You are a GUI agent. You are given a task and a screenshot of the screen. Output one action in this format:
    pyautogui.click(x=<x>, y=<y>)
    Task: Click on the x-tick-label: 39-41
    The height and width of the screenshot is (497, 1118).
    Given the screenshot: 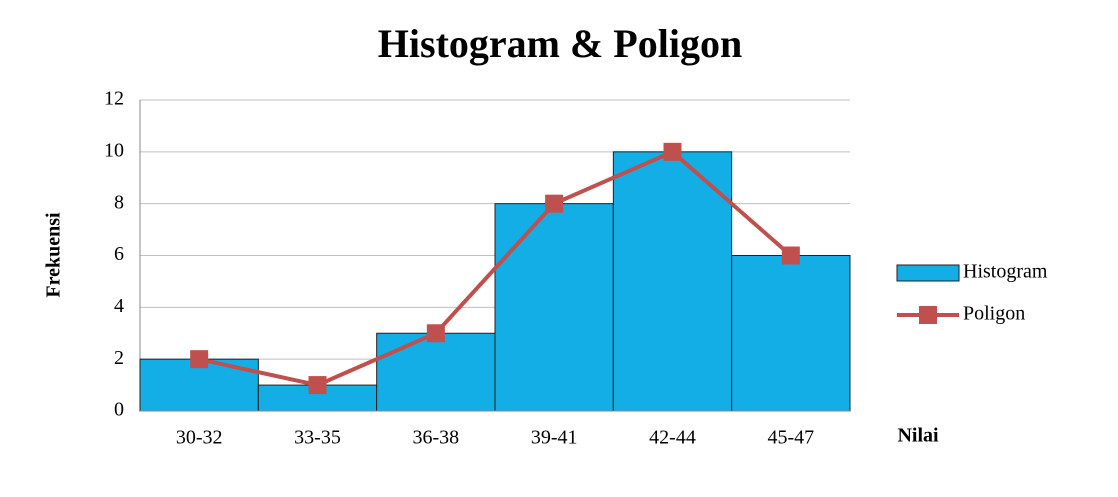 What is the action you would take?
    pyautogui.click(x=554, y=438)
    